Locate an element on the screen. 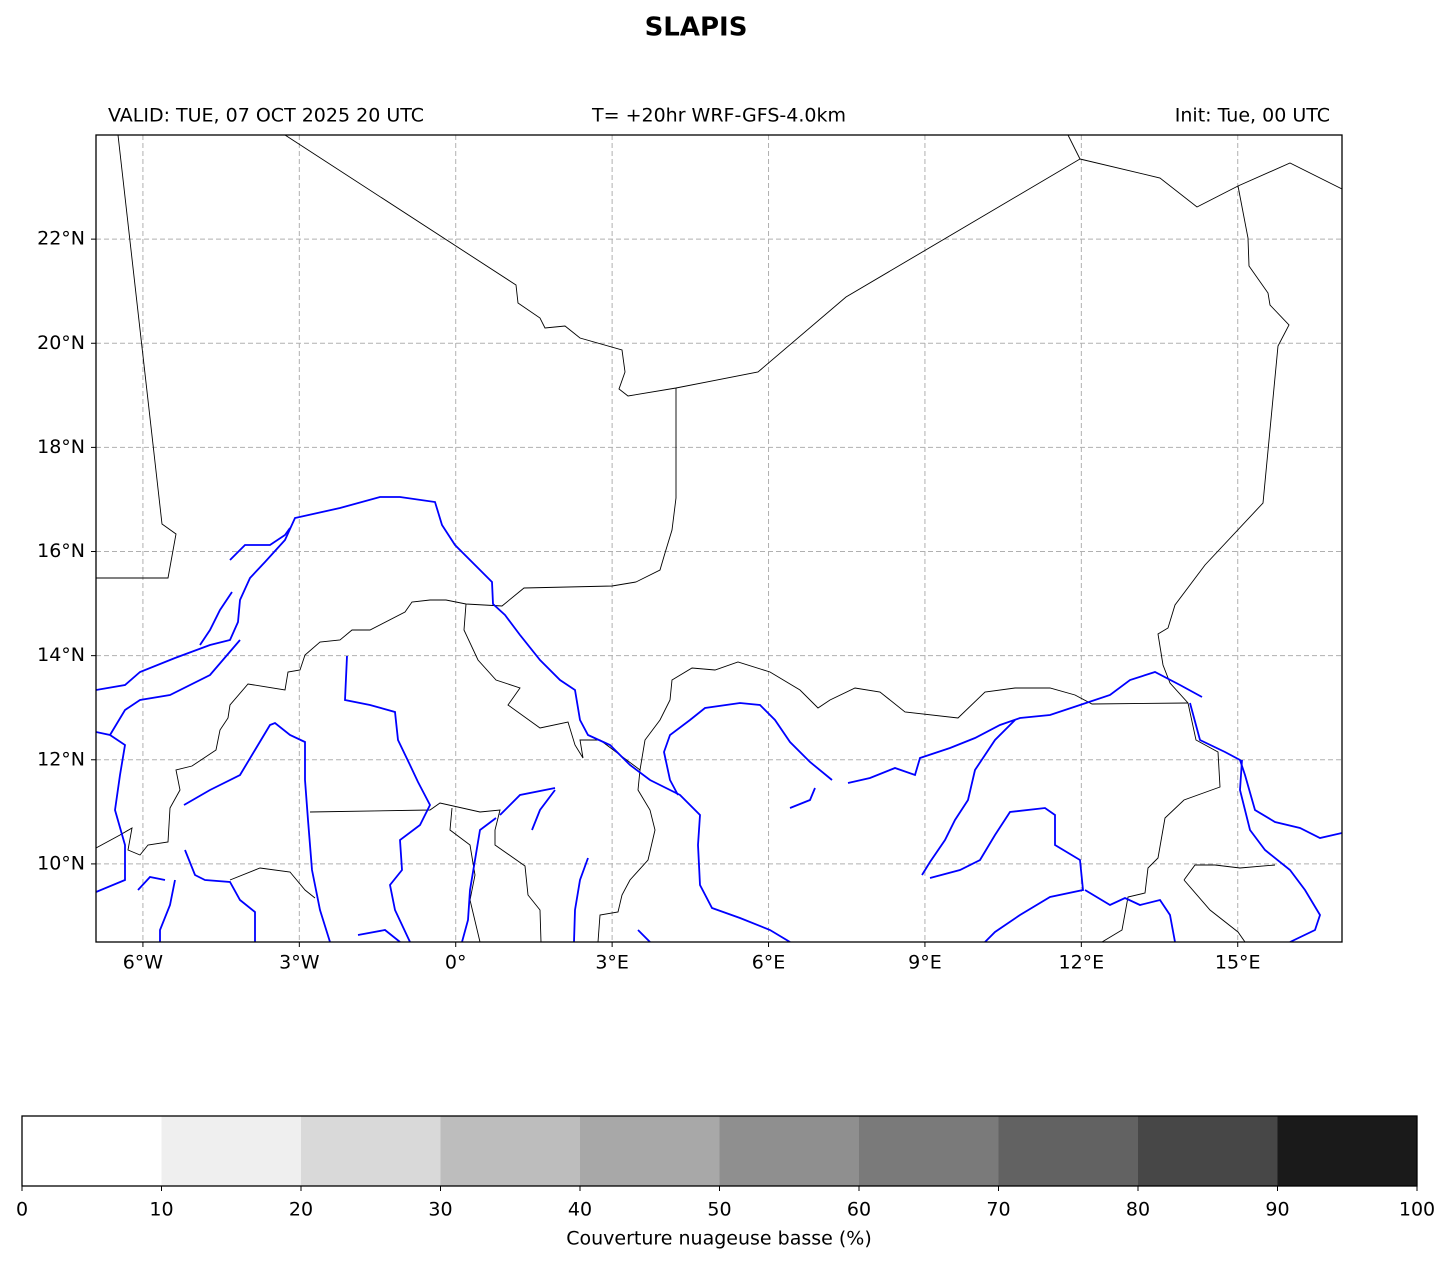 This screenshot has width=1451, height=1264. y-tick-label: 22°N is located at coordinates (61, 239).